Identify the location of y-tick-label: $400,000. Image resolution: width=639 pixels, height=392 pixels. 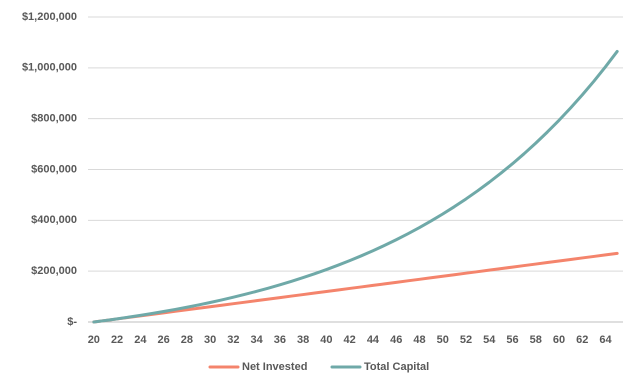
(54, 220).